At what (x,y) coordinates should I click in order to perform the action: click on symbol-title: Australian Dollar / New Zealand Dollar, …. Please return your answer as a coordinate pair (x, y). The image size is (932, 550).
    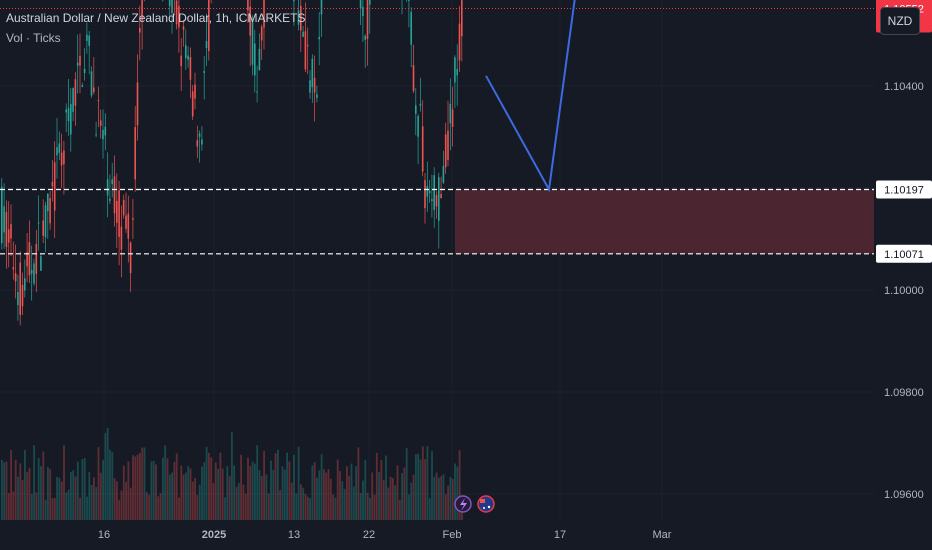
    Looking at the image, I should click on (156, 18).